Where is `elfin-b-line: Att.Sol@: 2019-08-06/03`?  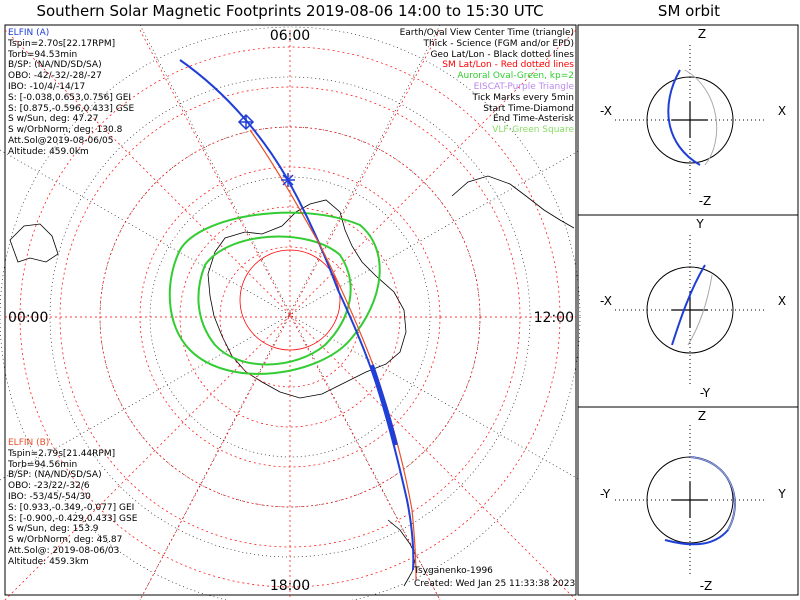 elfin-b-line: Att.Sol@: 2019-08-06/03 is located at coordinates (64, 550).